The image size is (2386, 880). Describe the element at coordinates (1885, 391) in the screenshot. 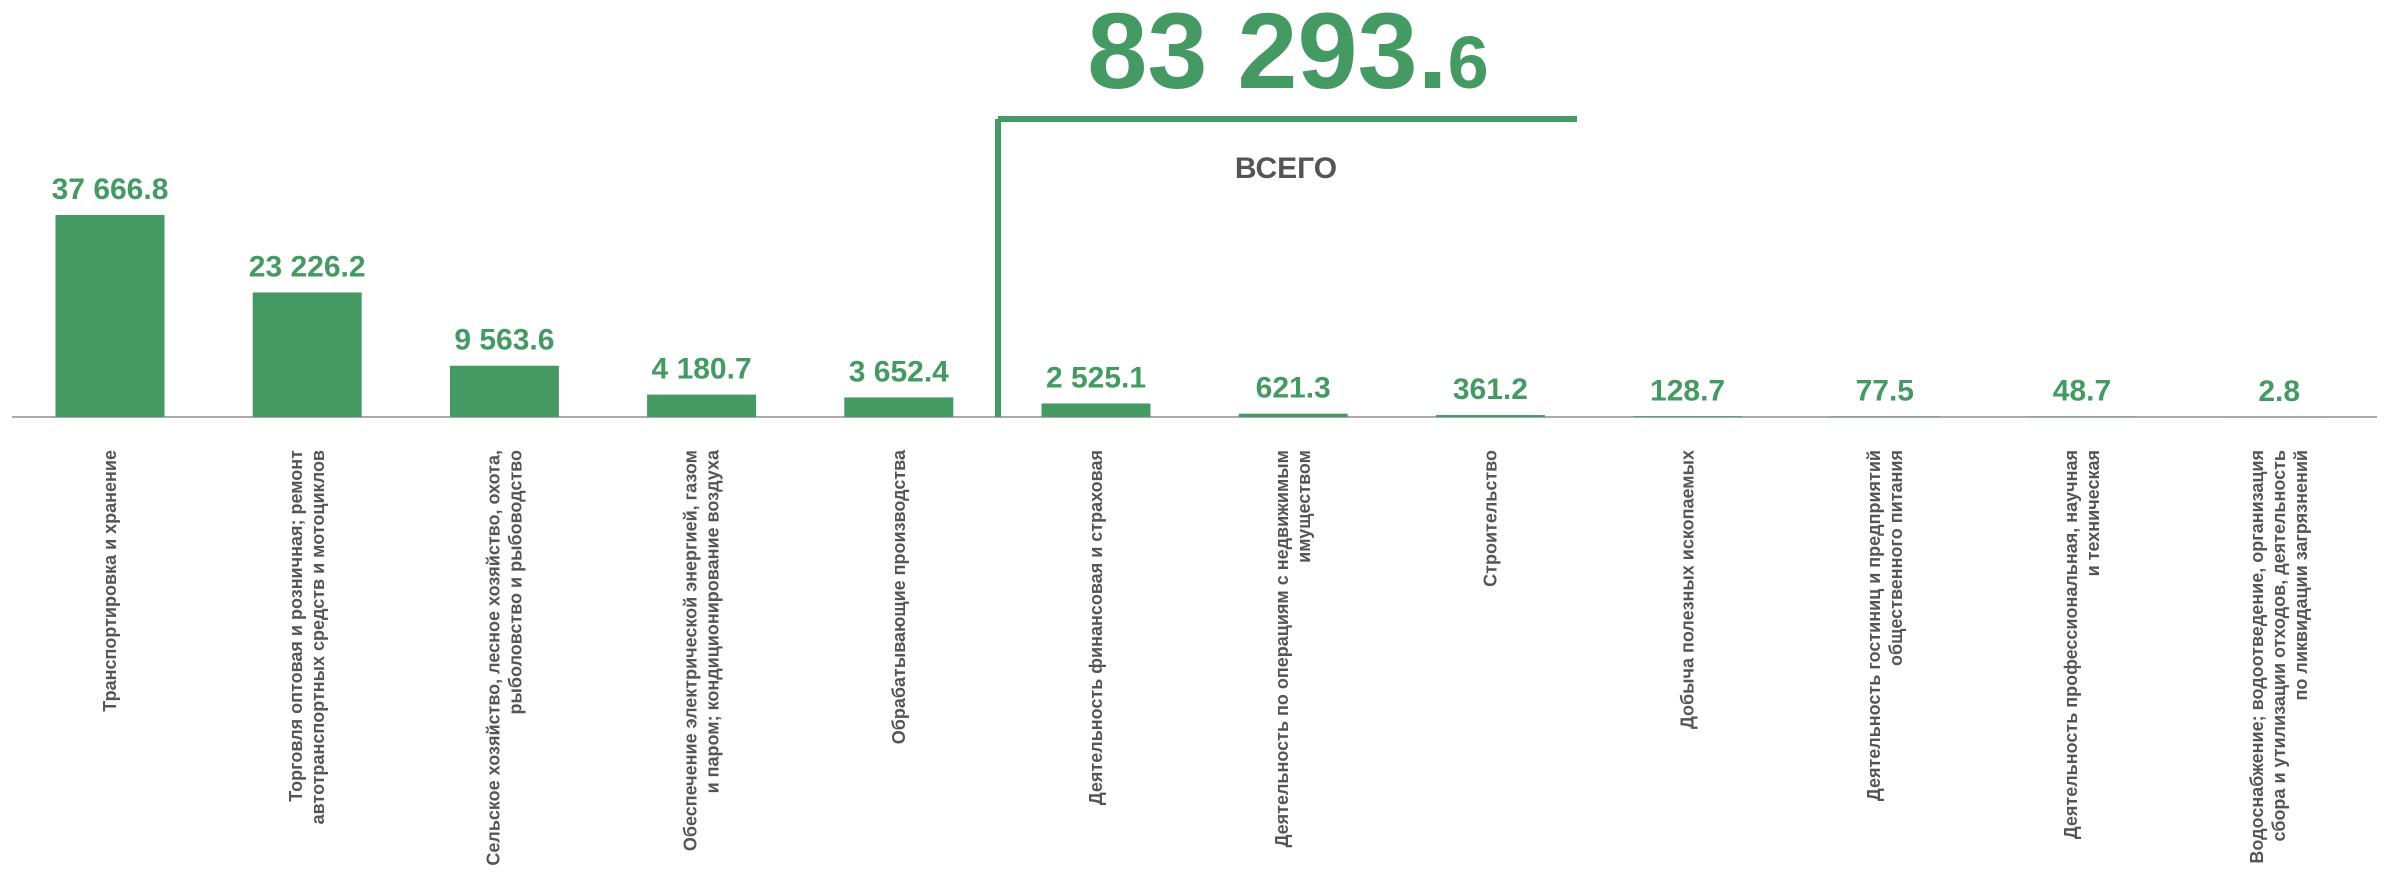

I see `value-label: 77.5` at that location.